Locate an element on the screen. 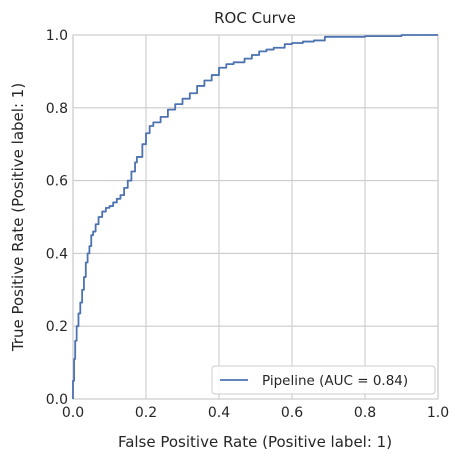 The image size is (459, 463). x-tick-label: 0.4 is located at coordinates (219, 413).